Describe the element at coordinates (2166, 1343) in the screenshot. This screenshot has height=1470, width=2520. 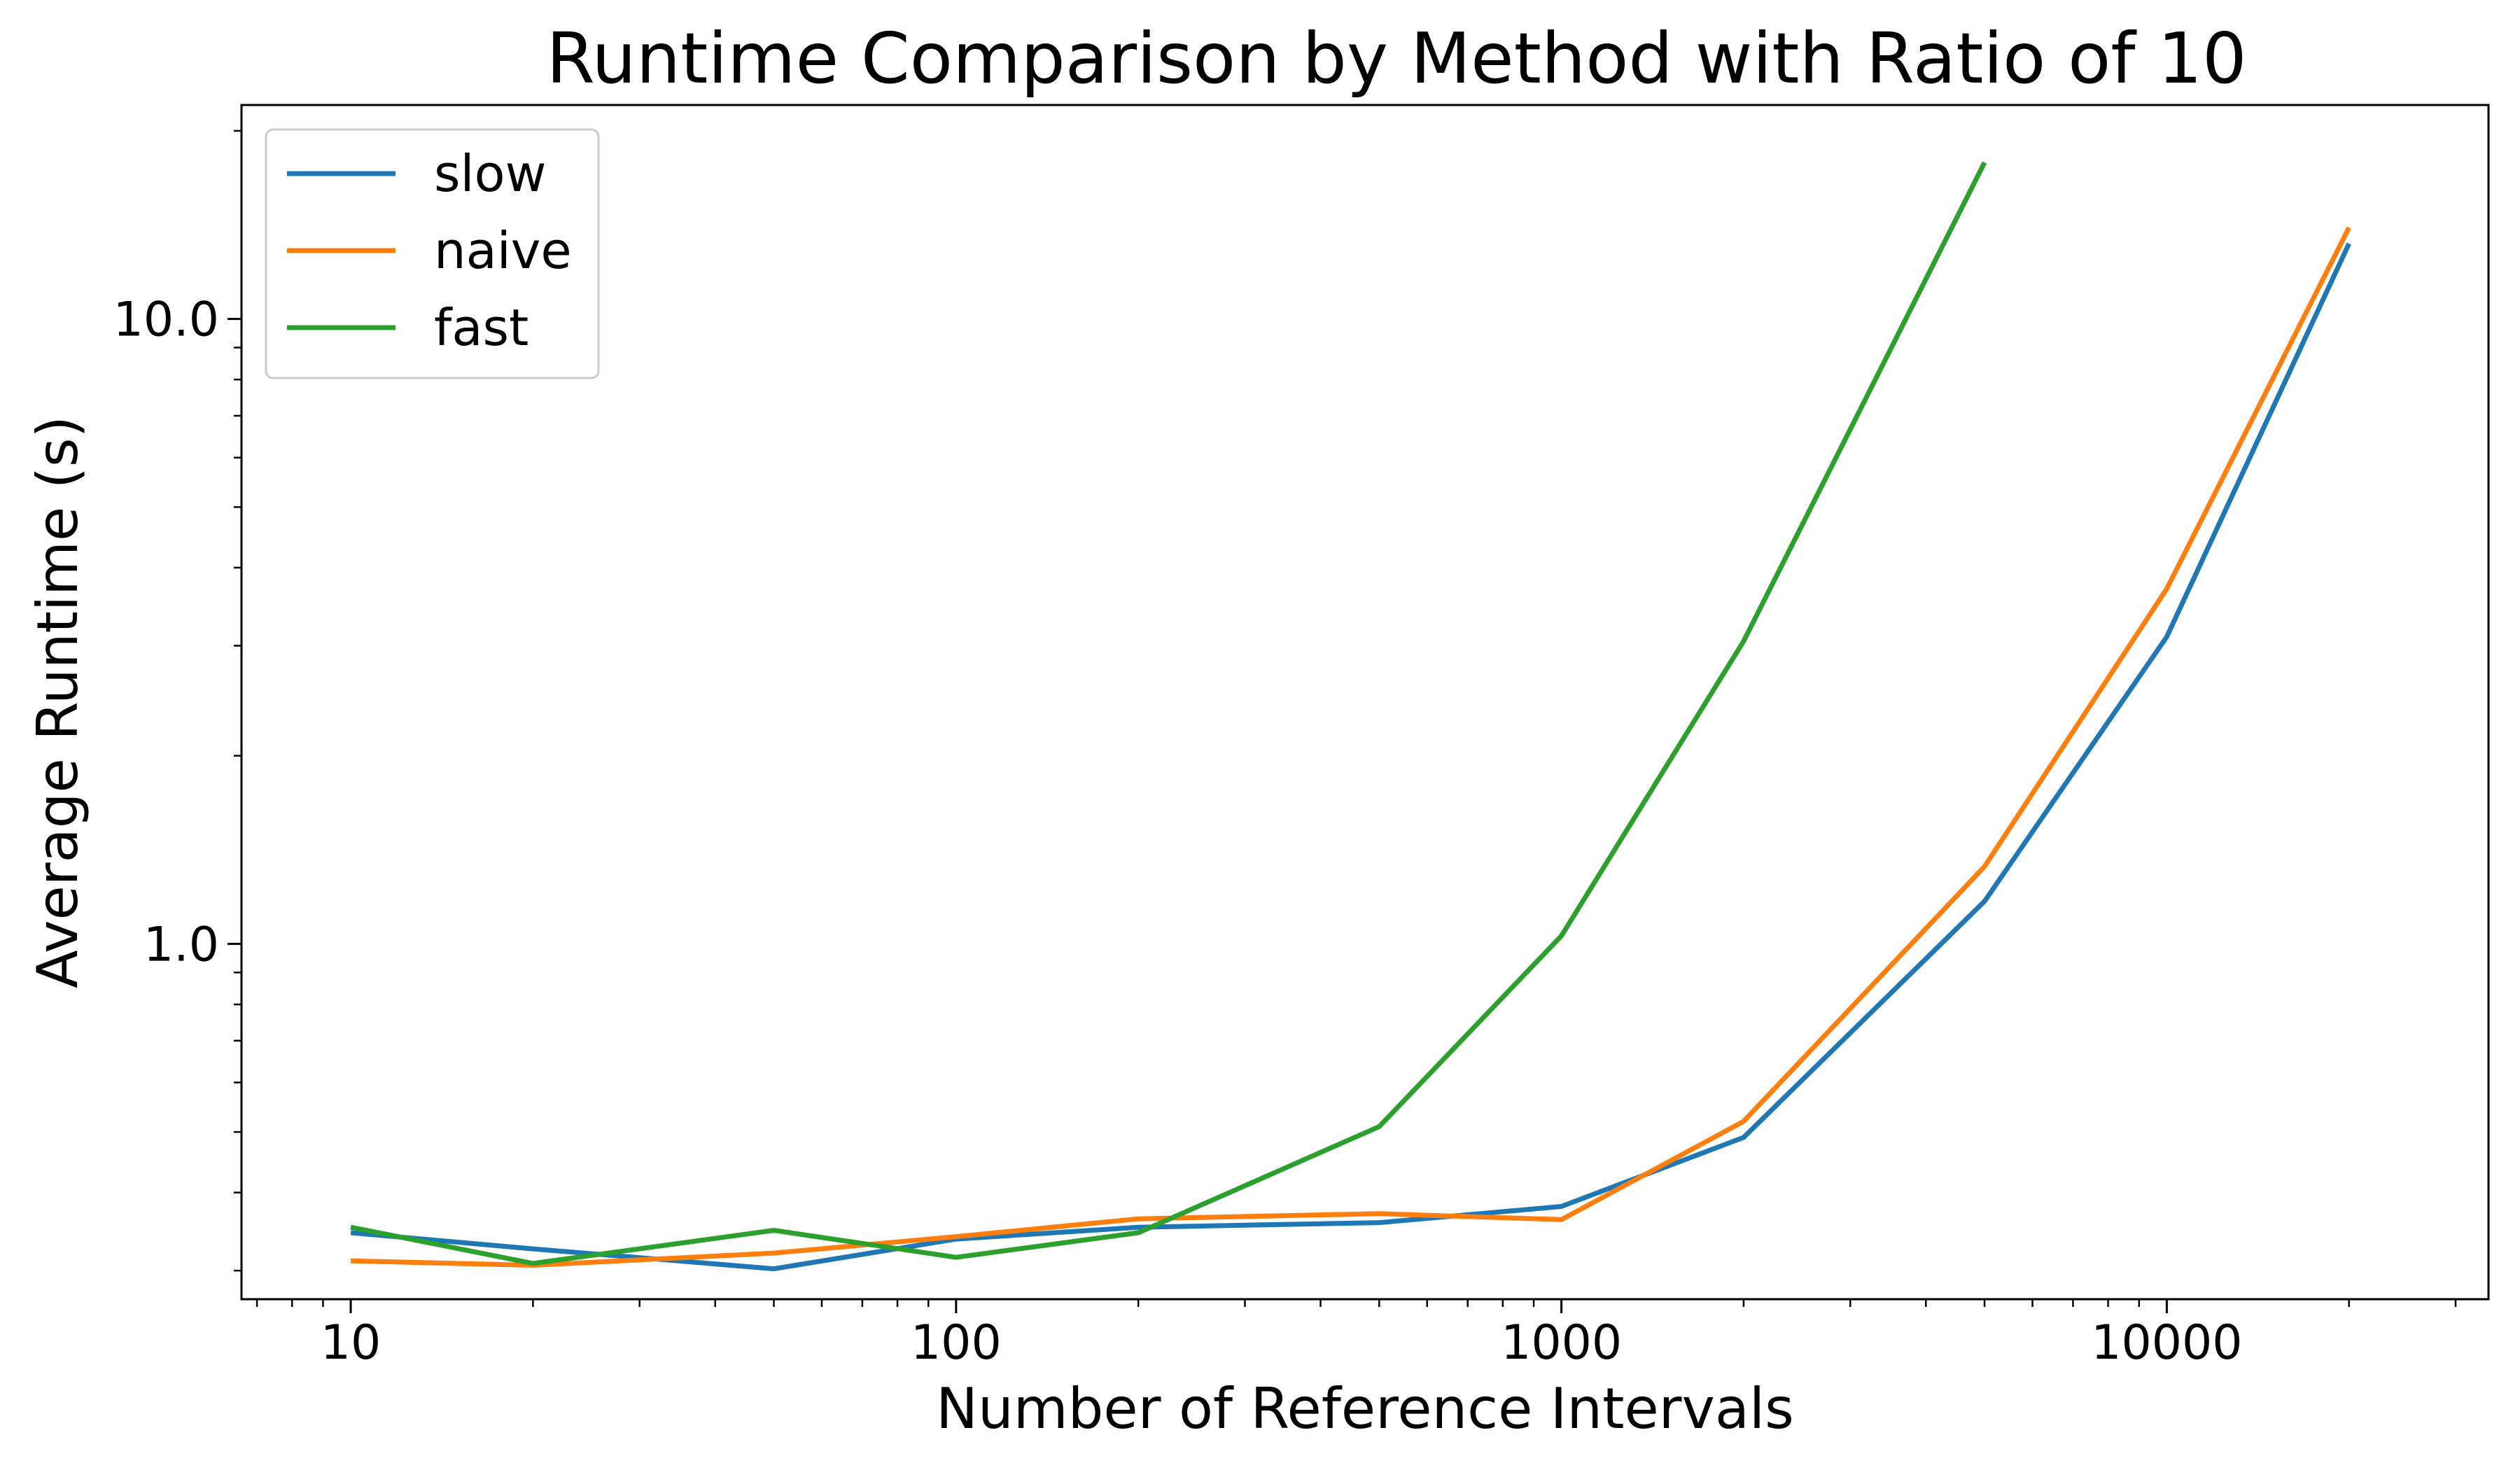
I see `x-tick-label: 10000` at that location.